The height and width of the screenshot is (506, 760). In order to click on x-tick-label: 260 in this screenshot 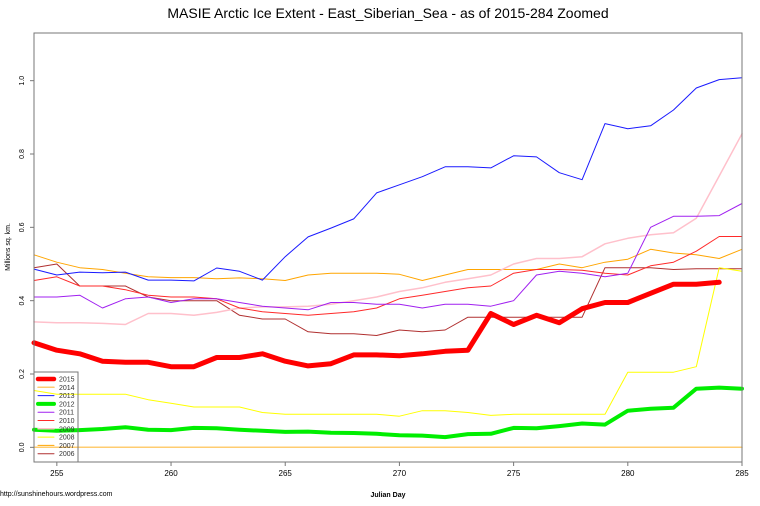, I will do `click(171, 473)`.